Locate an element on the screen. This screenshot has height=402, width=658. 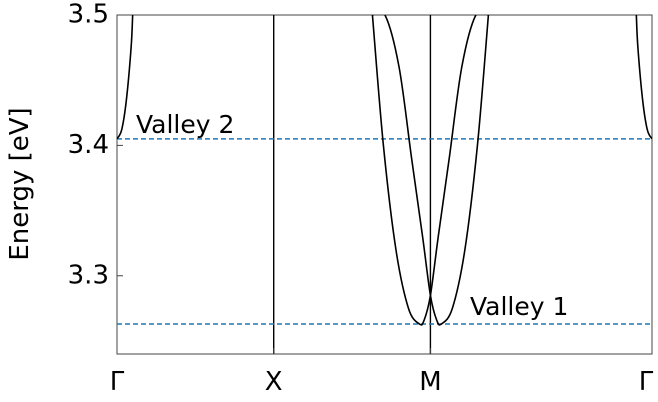
valley-1-label: Valley 1 is located at coordinates (519, 306).